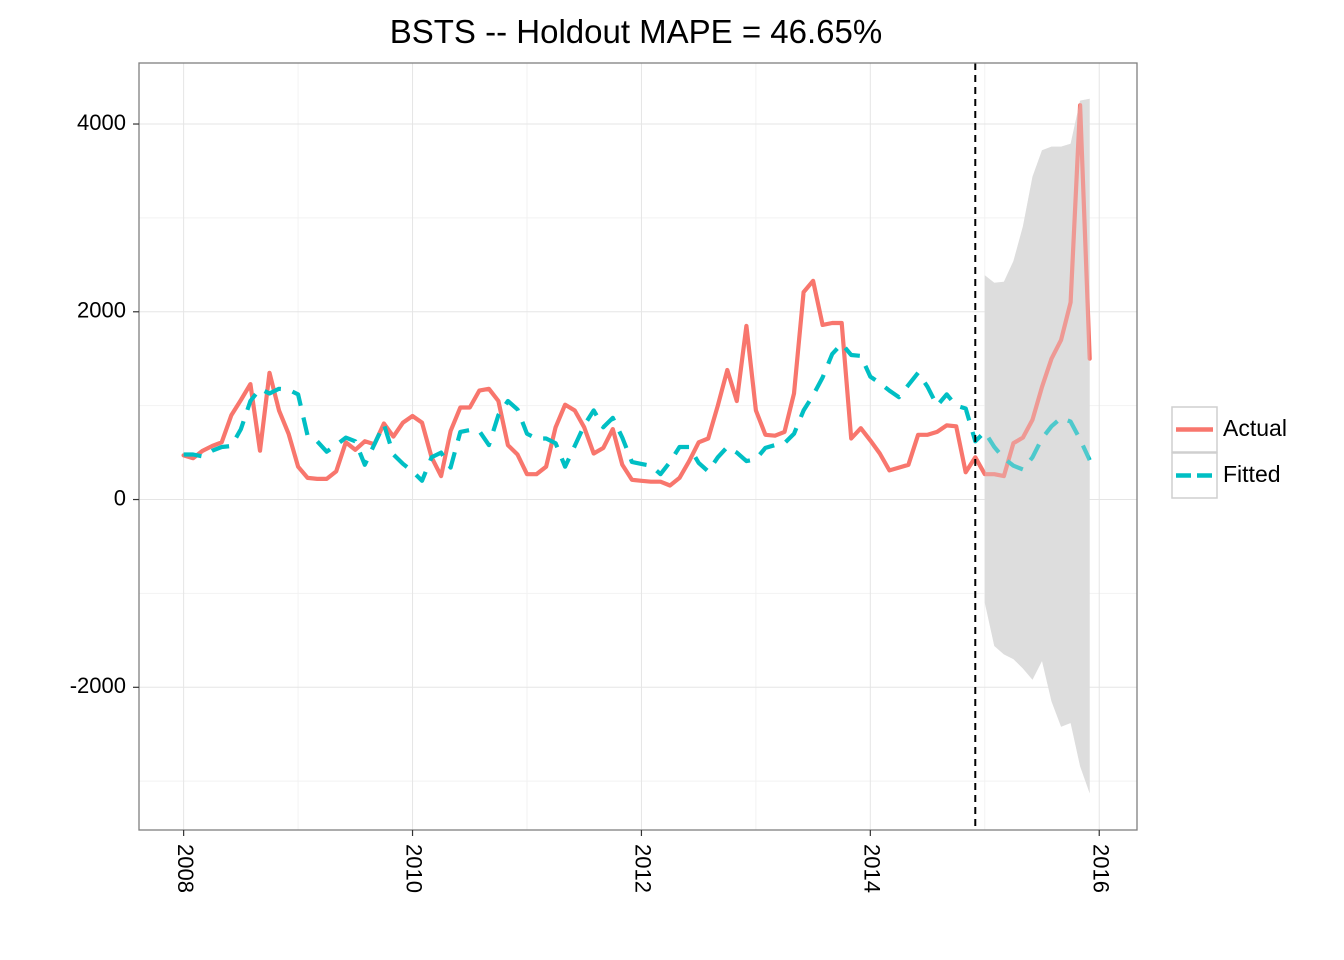 Image resolution: width=1344 pixels, height=960 pixels. I want to click on x-tick-label: 2012, so click(643, 868).